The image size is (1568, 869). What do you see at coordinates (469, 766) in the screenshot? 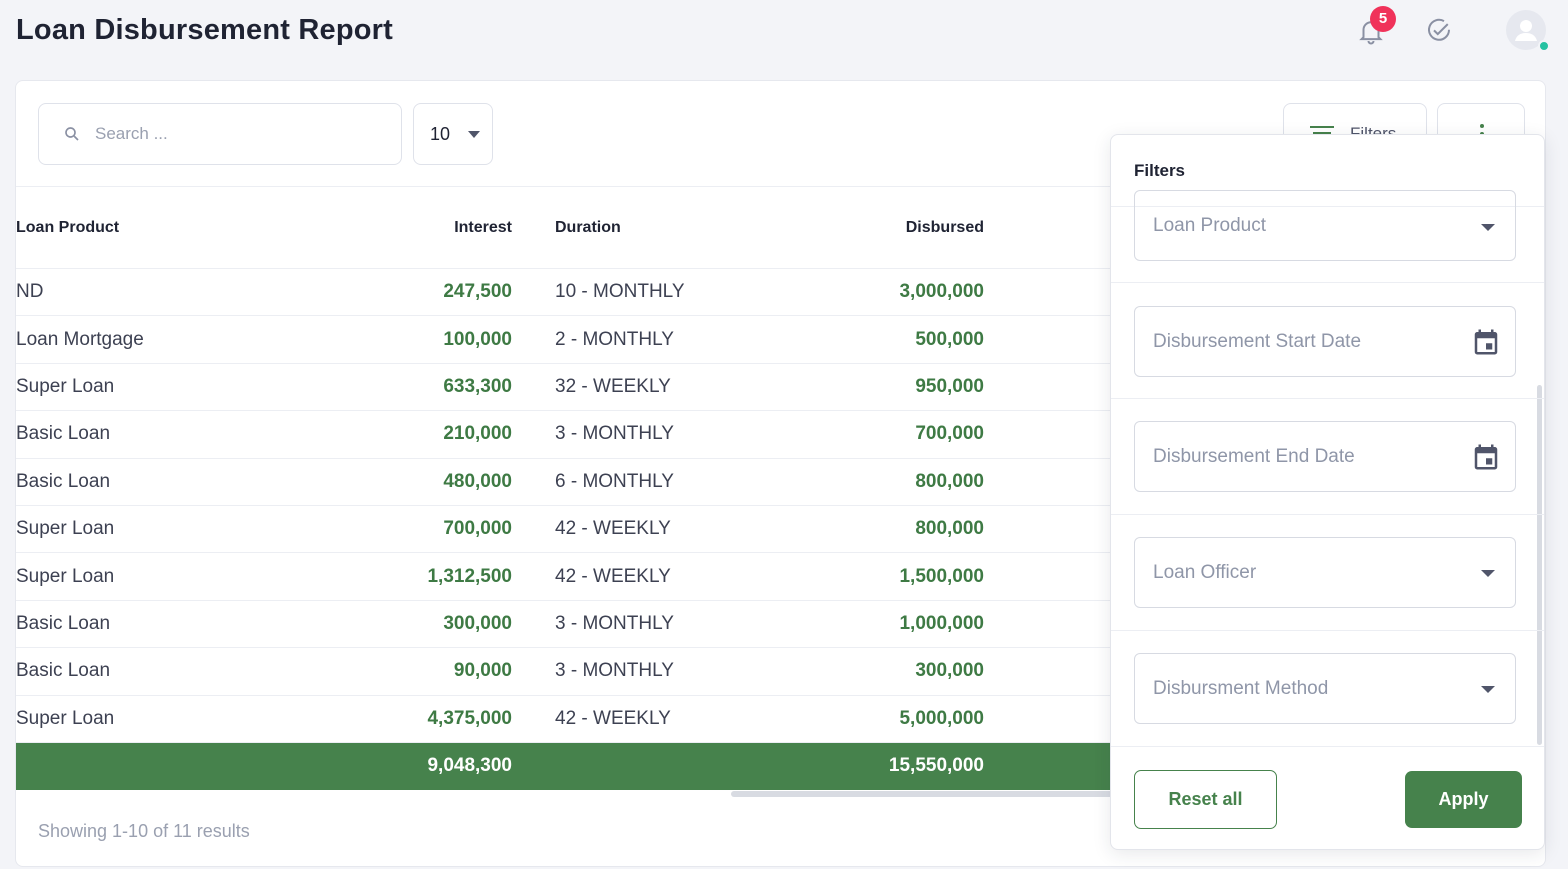
I see `total-interest: 9,048,300` at bounding box center [469, 766].